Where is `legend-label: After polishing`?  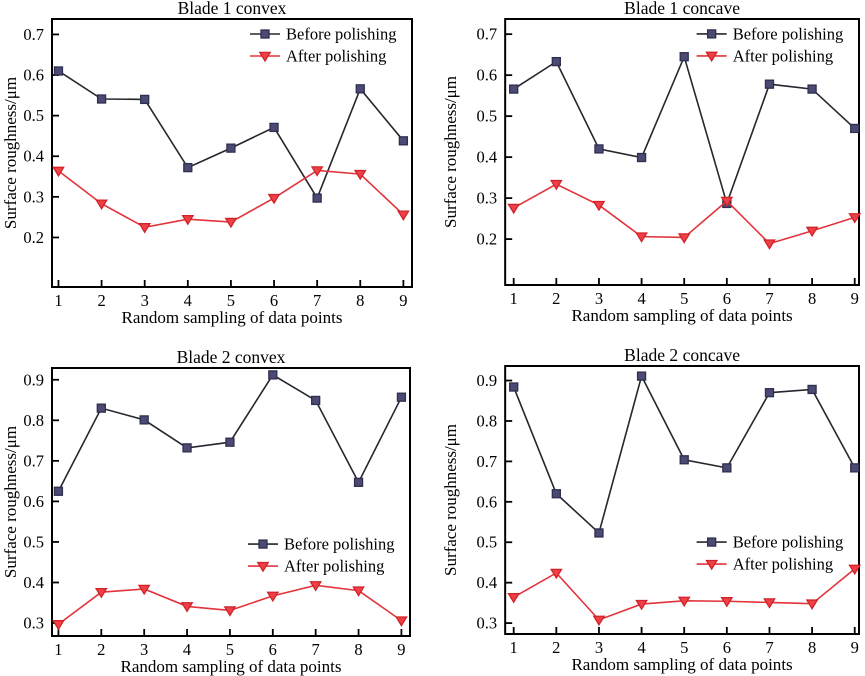 legend-label: After polishing is located at coordinates (783, 55).